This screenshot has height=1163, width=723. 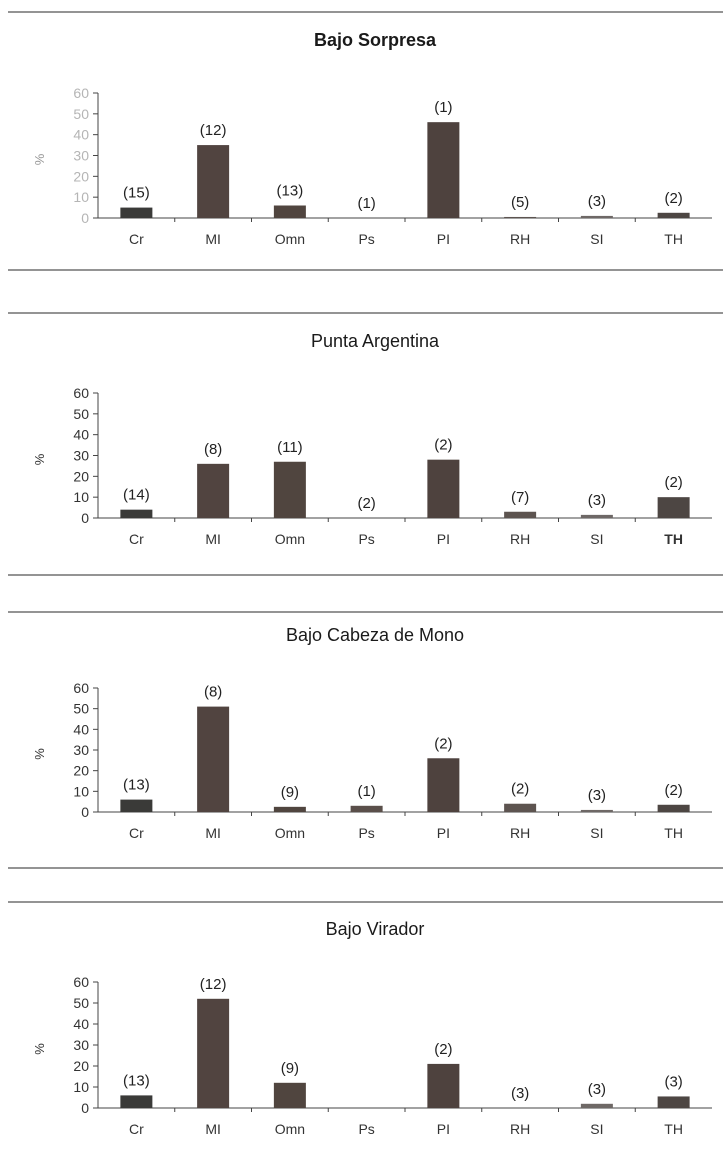 What do you see at coordinates (375, 40) in the screenshot?
I see `chart-title: Bajo Sorpresa` at bounding box center [375, 40].